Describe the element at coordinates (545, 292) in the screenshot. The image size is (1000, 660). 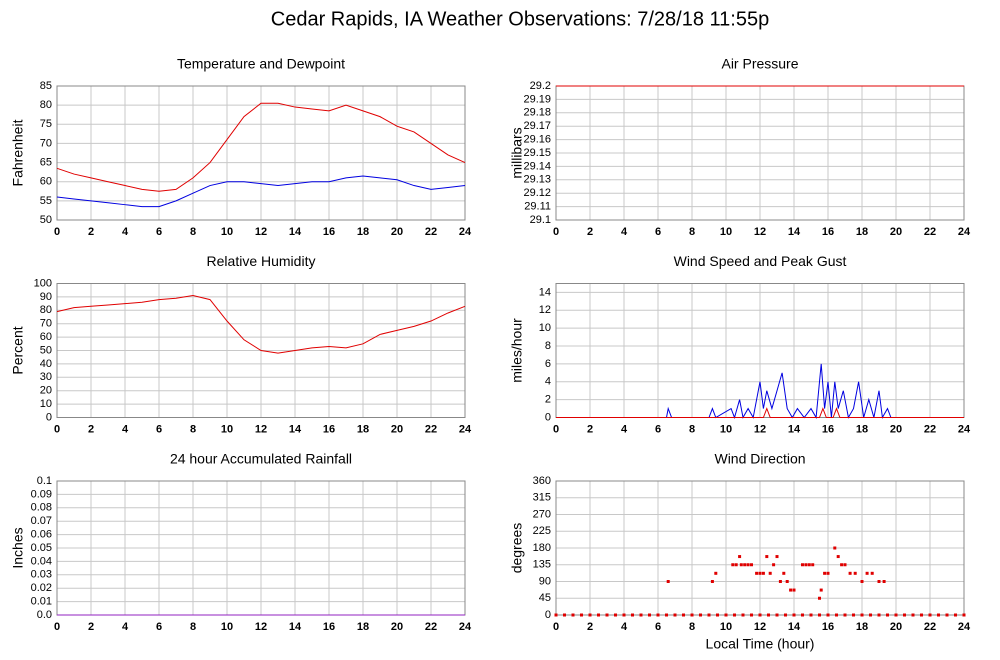
I see `y-tick-label: 14` at that location.